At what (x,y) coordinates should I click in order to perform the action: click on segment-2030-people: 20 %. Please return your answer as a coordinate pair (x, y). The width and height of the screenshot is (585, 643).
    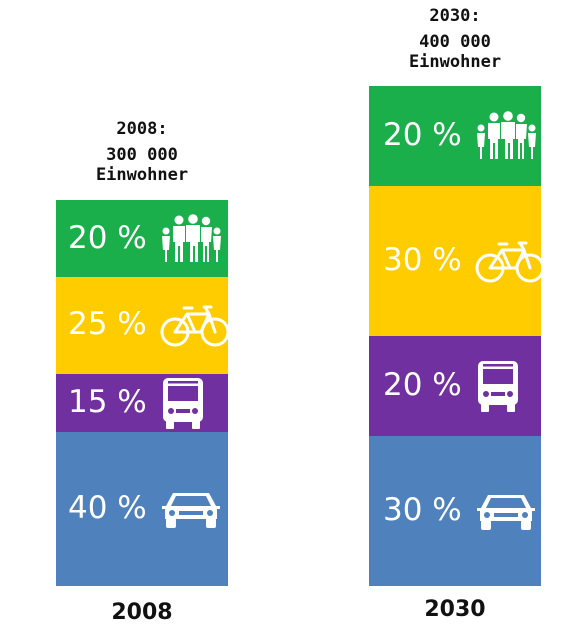
    Looking at the image, I should click on (455, 136).